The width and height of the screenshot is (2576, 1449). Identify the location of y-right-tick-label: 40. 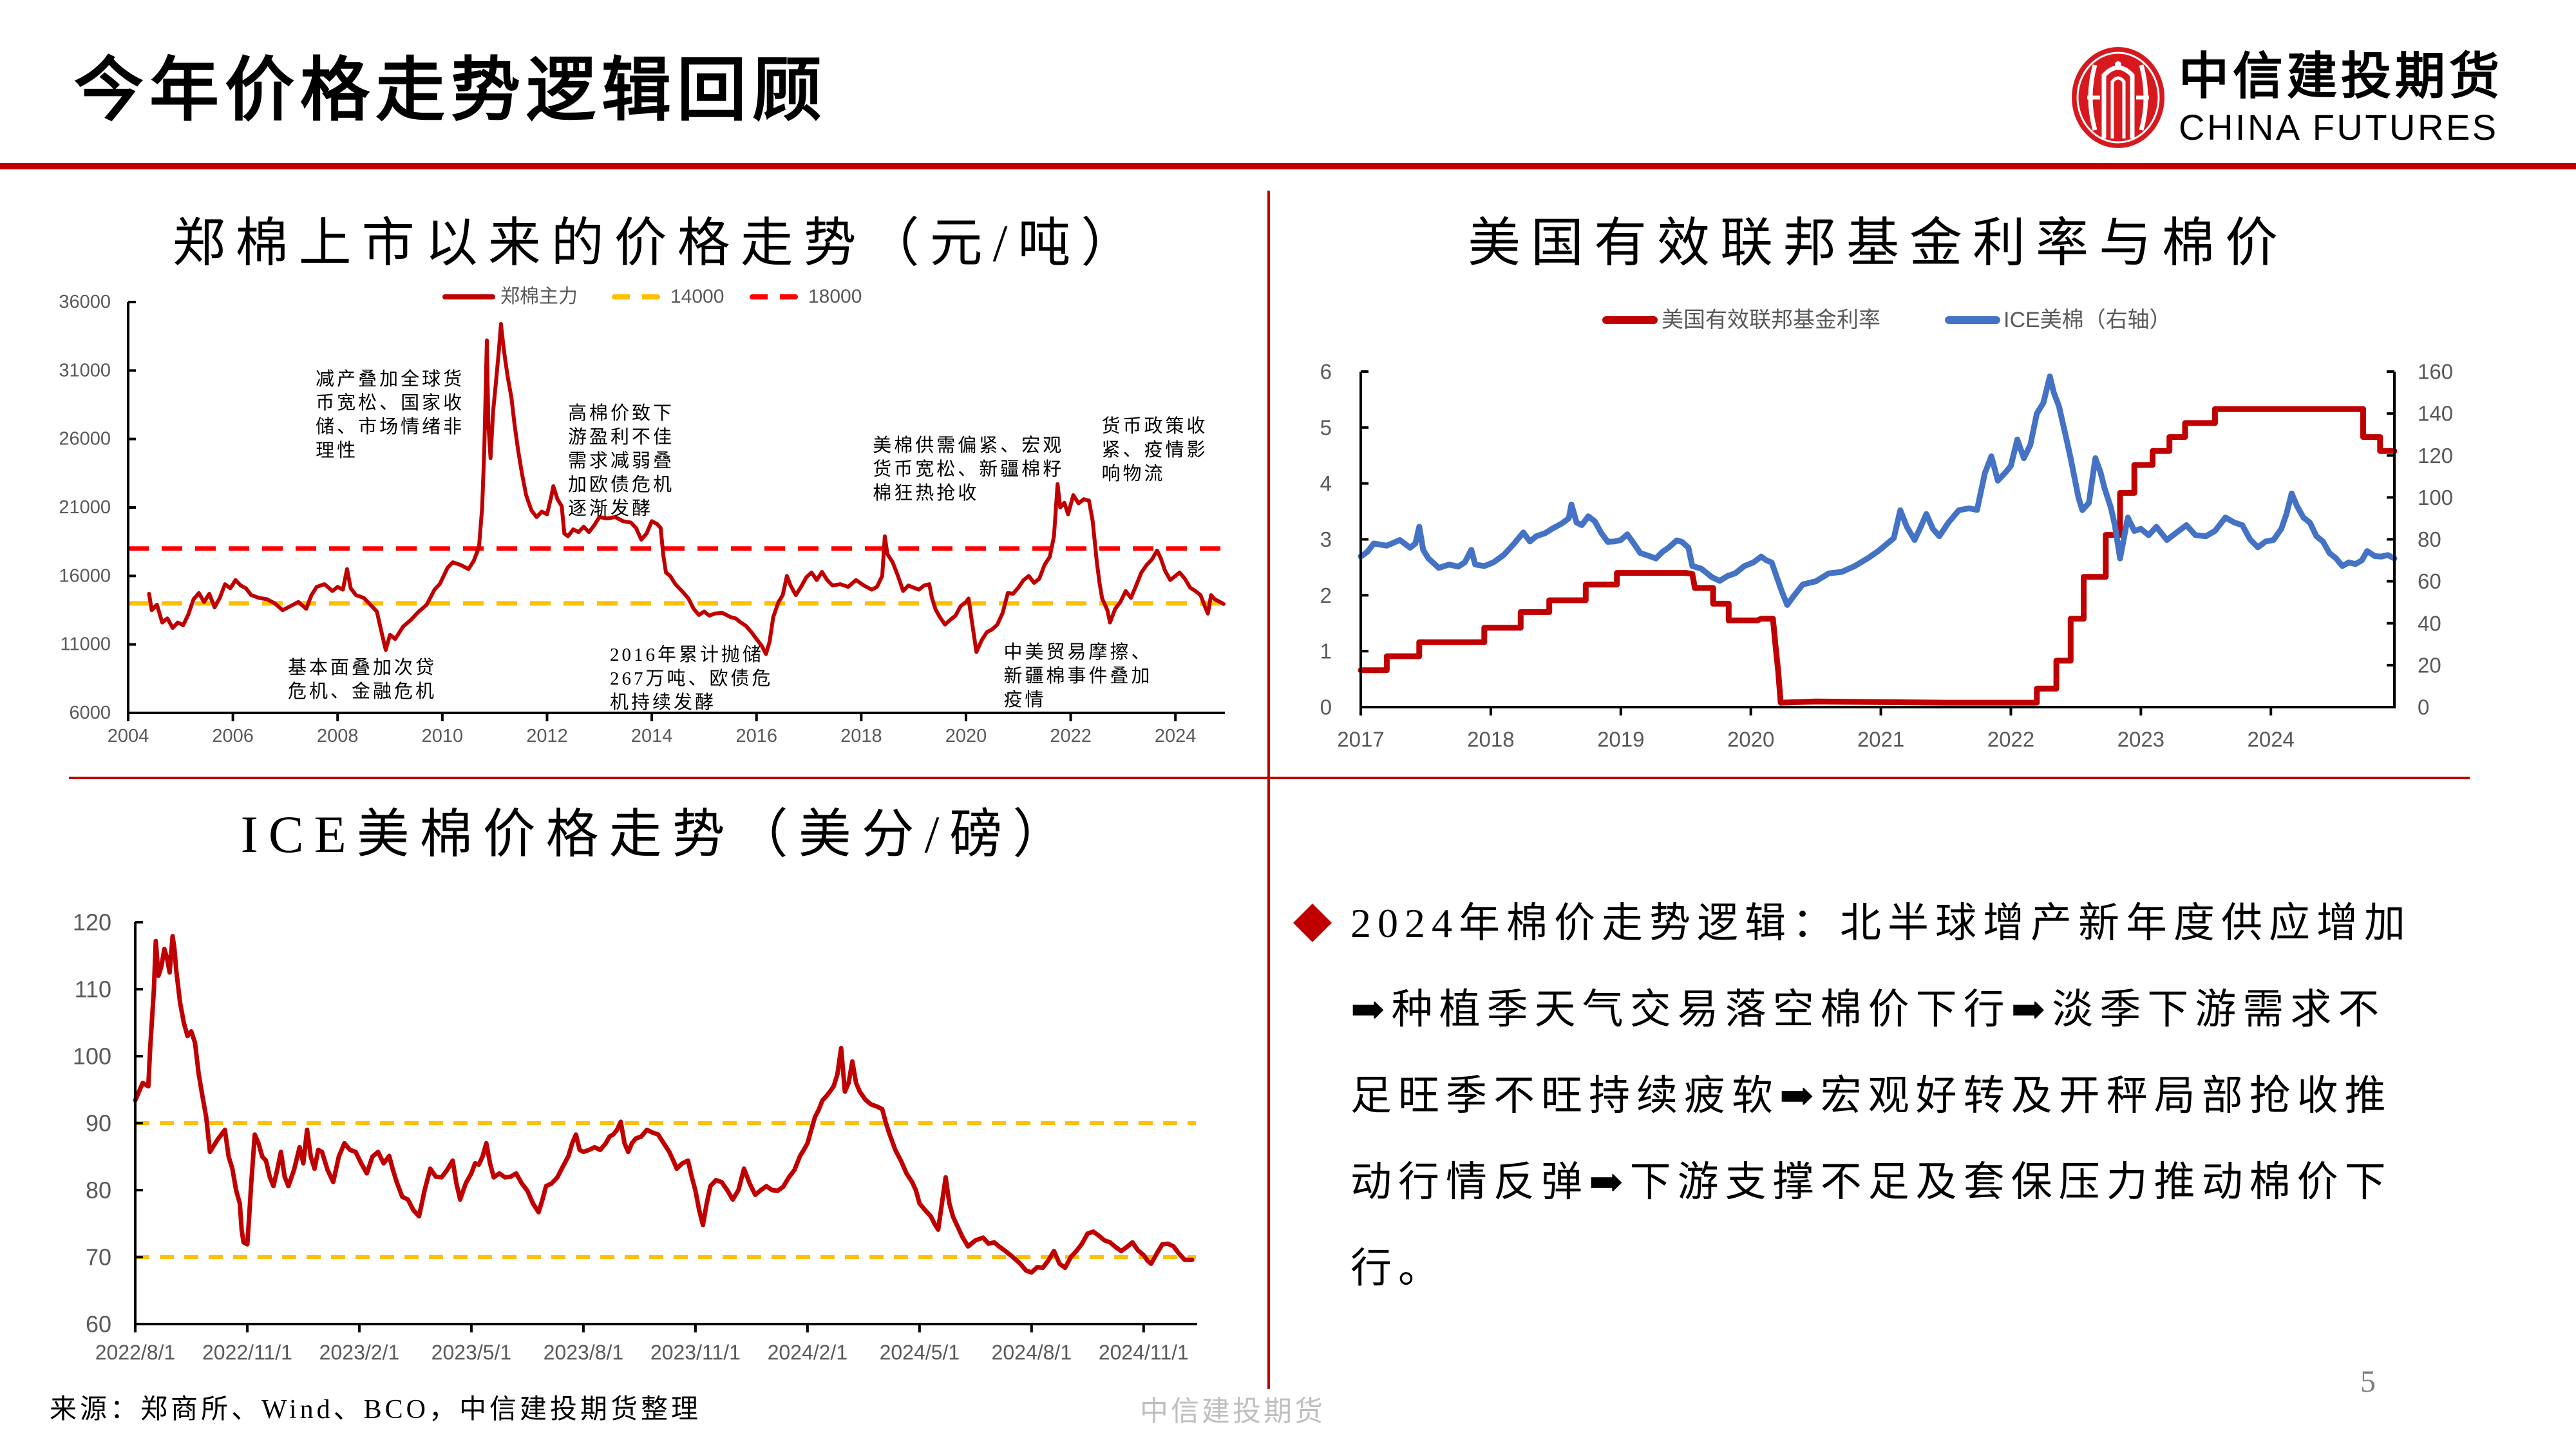
(2429, 623).